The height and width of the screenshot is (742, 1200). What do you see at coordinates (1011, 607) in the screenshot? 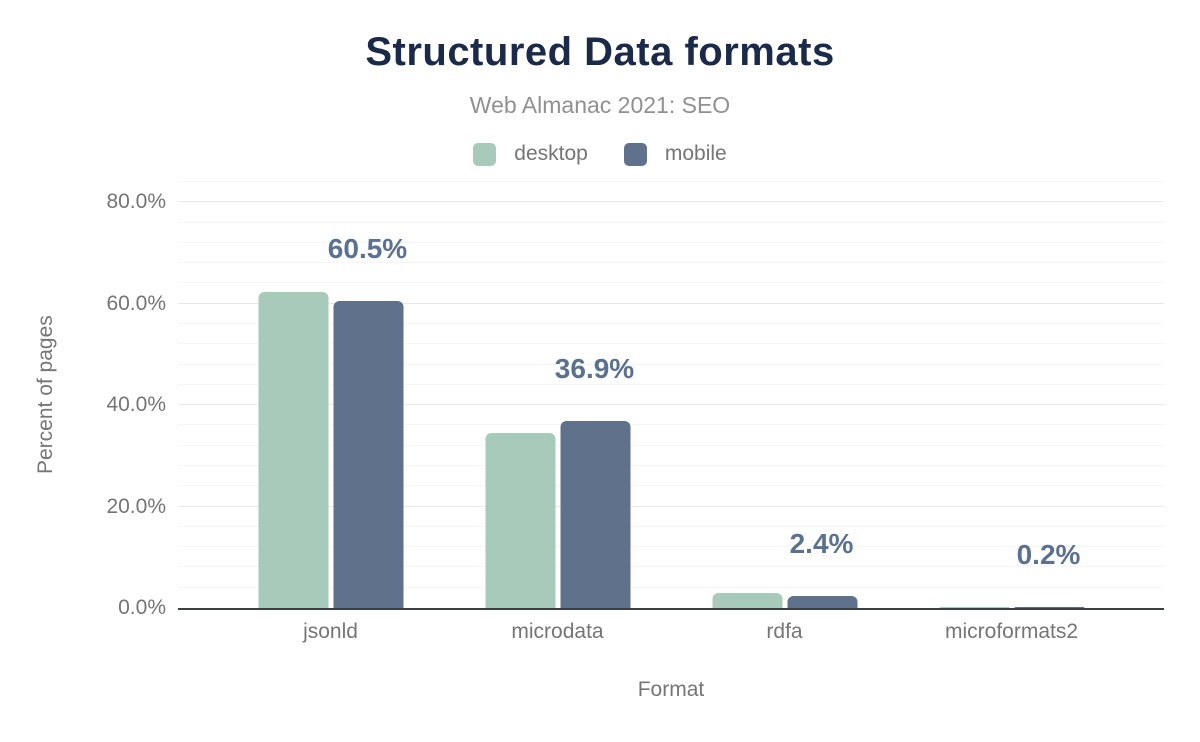
I see `bar-pair-microformats2` at bounding box center [1011, 607].